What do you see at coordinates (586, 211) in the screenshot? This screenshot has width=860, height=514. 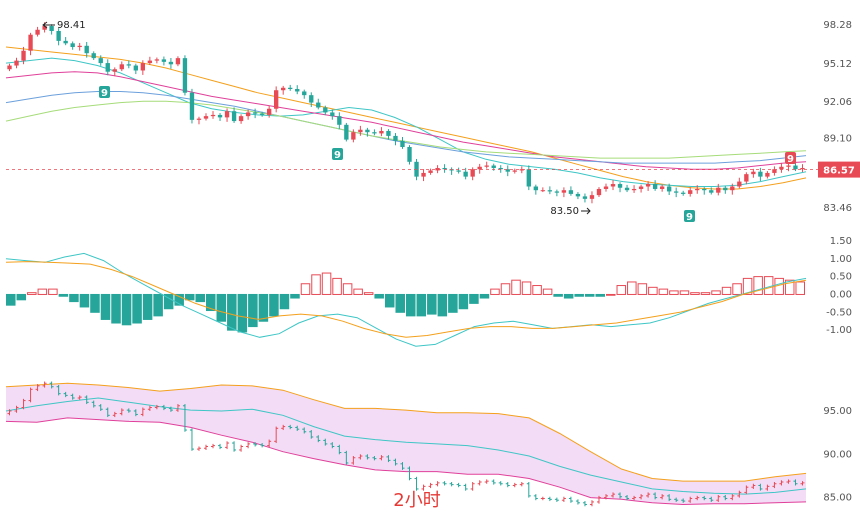 I see `low-arrow-icon` at bounding box center [586, 211].